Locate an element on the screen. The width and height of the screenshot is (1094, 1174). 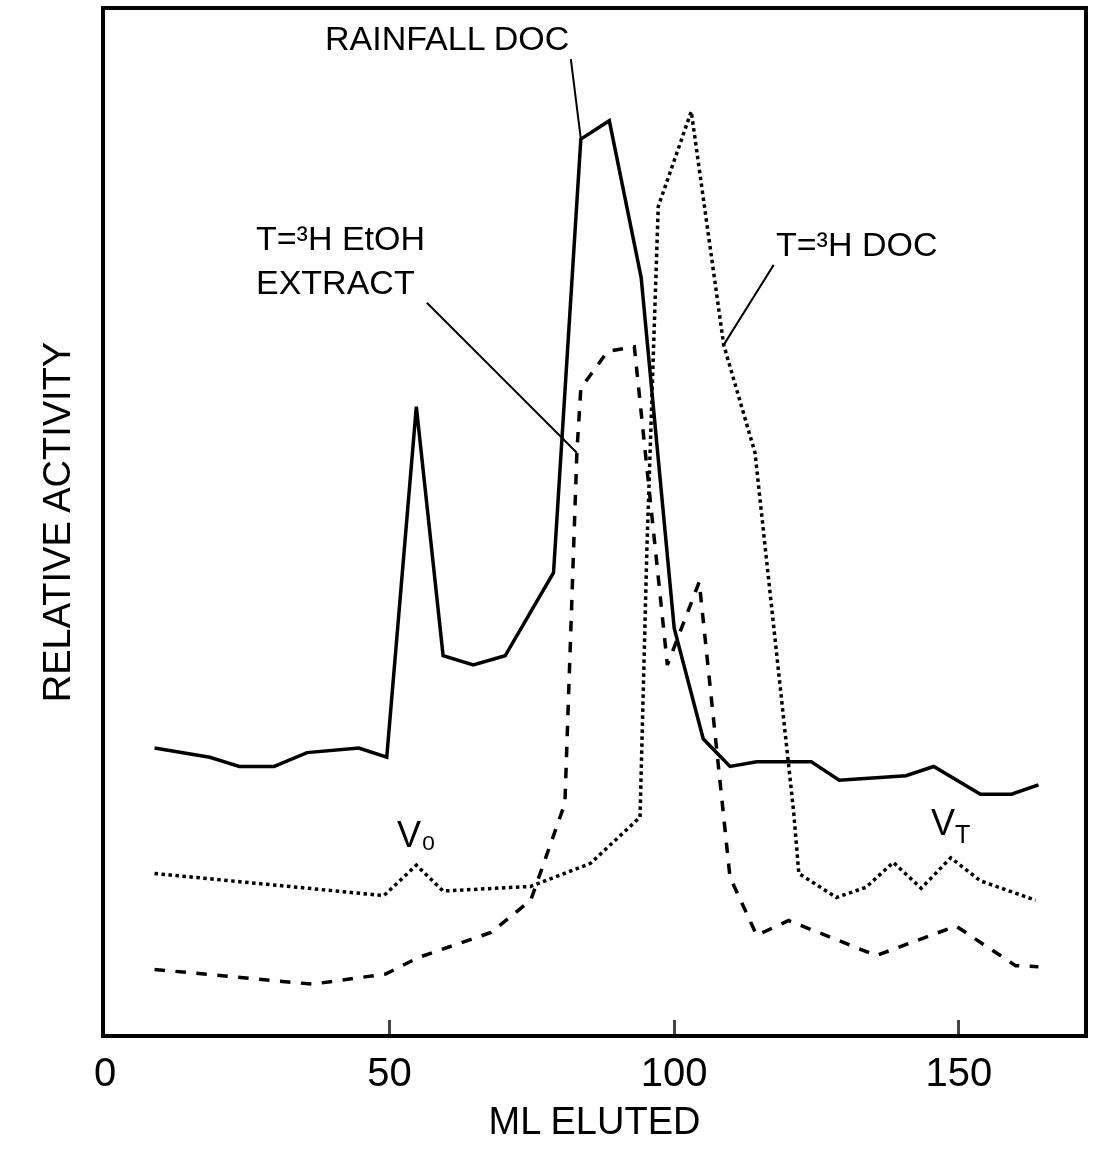
x-axis-title: ML ELUTED is located at coordinates (594, 1120).